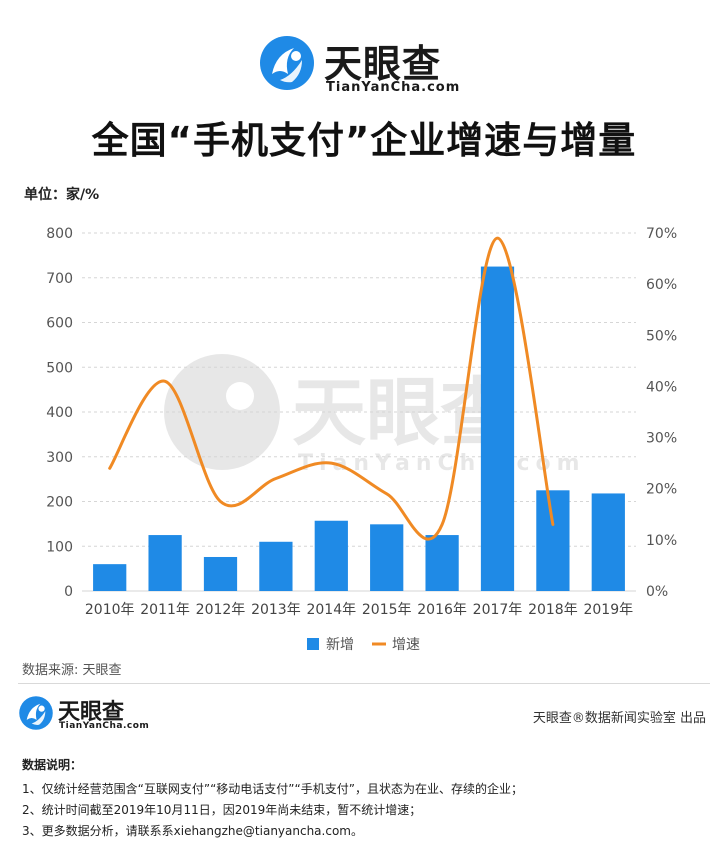  What do you see at coordinates (287, 63) in the screenshot?
I see `tianyancha-logo-icon` at bounding box center [287, 63].